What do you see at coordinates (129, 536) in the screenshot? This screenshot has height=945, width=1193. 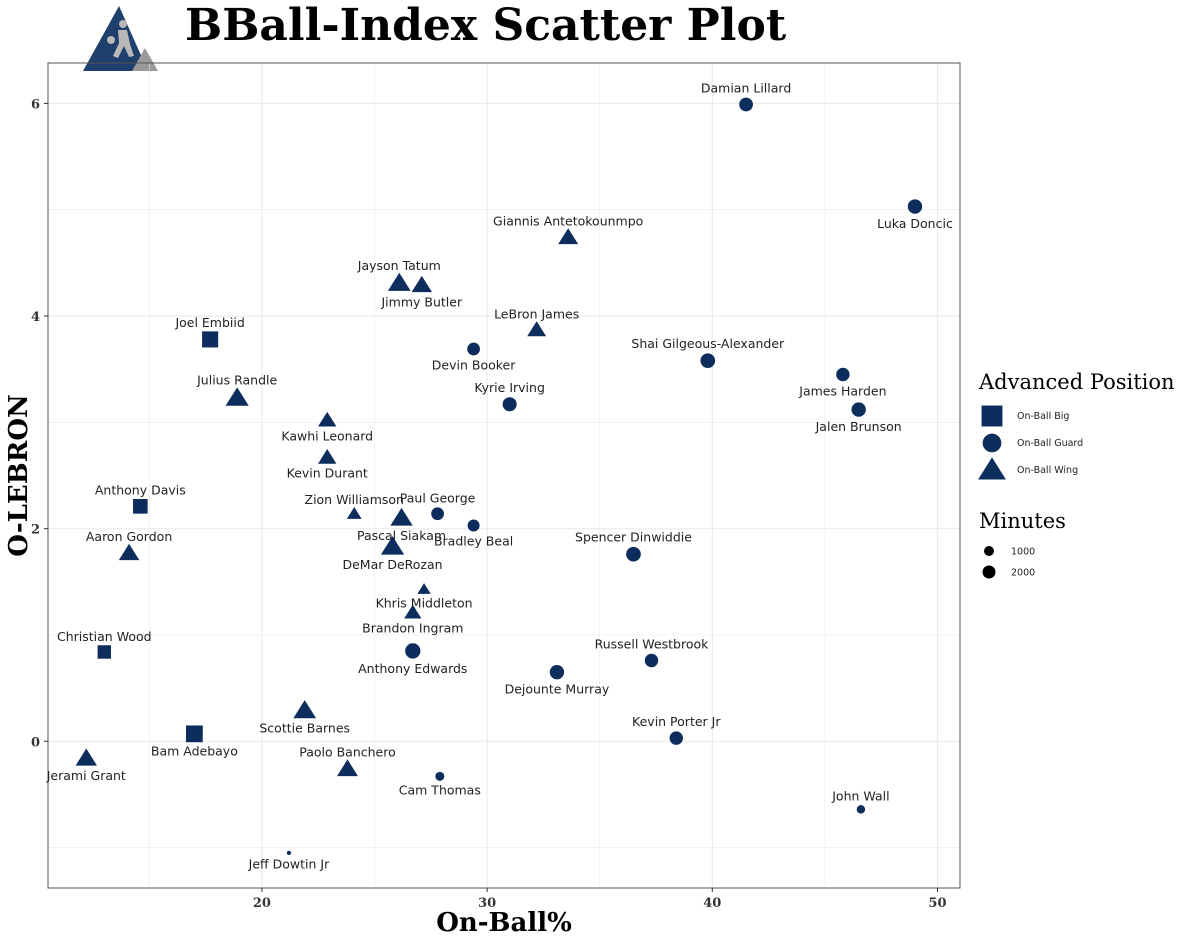 I see `label-aaron-gordon: Aaron Gordon` at bounding box center [129, 536].